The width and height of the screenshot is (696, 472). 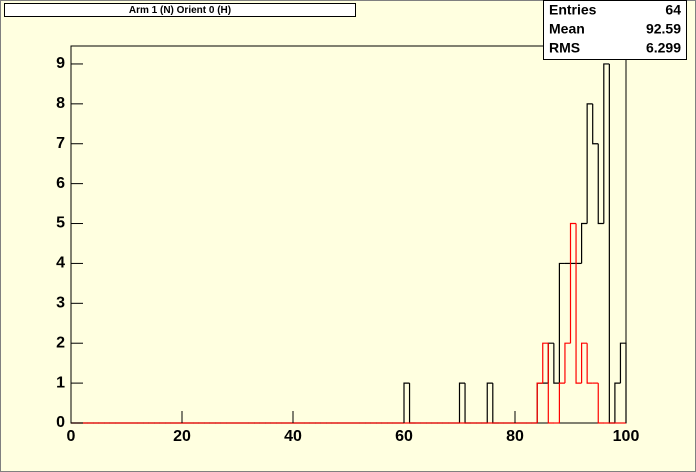 I want to click on stat-value: 64, so click(x=673, y=10).